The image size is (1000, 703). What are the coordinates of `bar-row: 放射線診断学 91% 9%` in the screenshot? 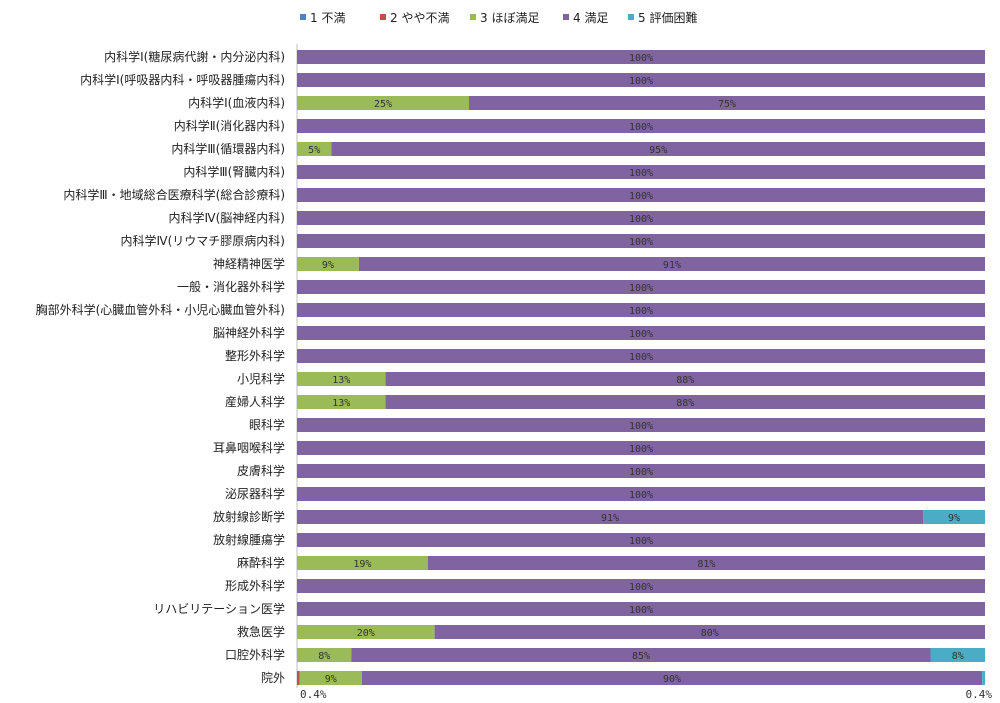 It's located at (599, 516).